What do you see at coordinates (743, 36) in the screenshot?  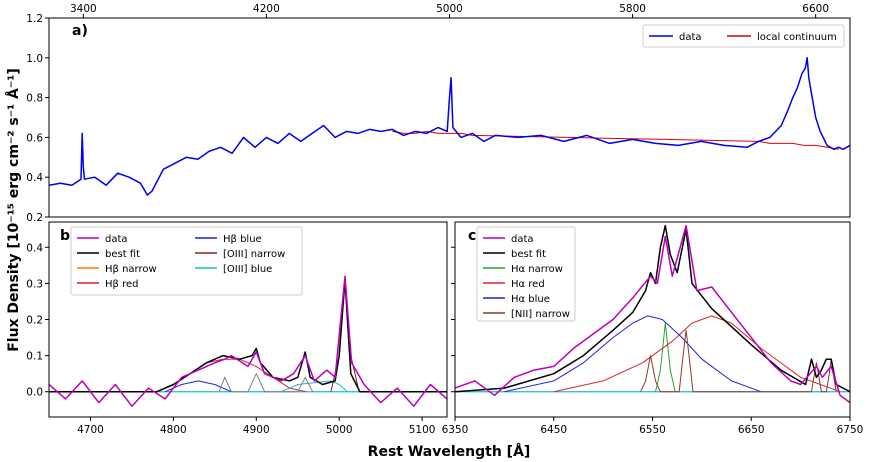 I see `legend: data local continuum` at bounding box center [743, 36].